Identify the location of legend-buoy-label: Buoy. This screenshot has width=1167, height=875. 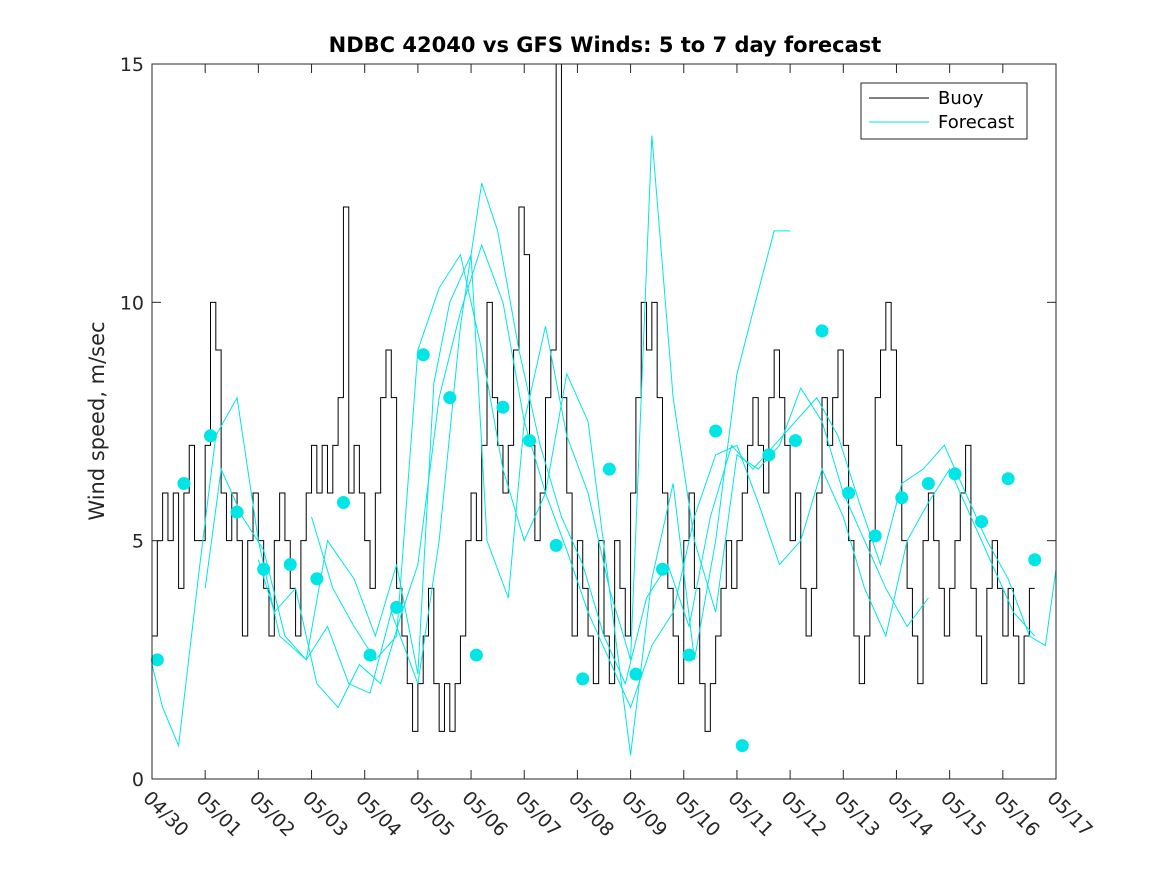
(961, 98).